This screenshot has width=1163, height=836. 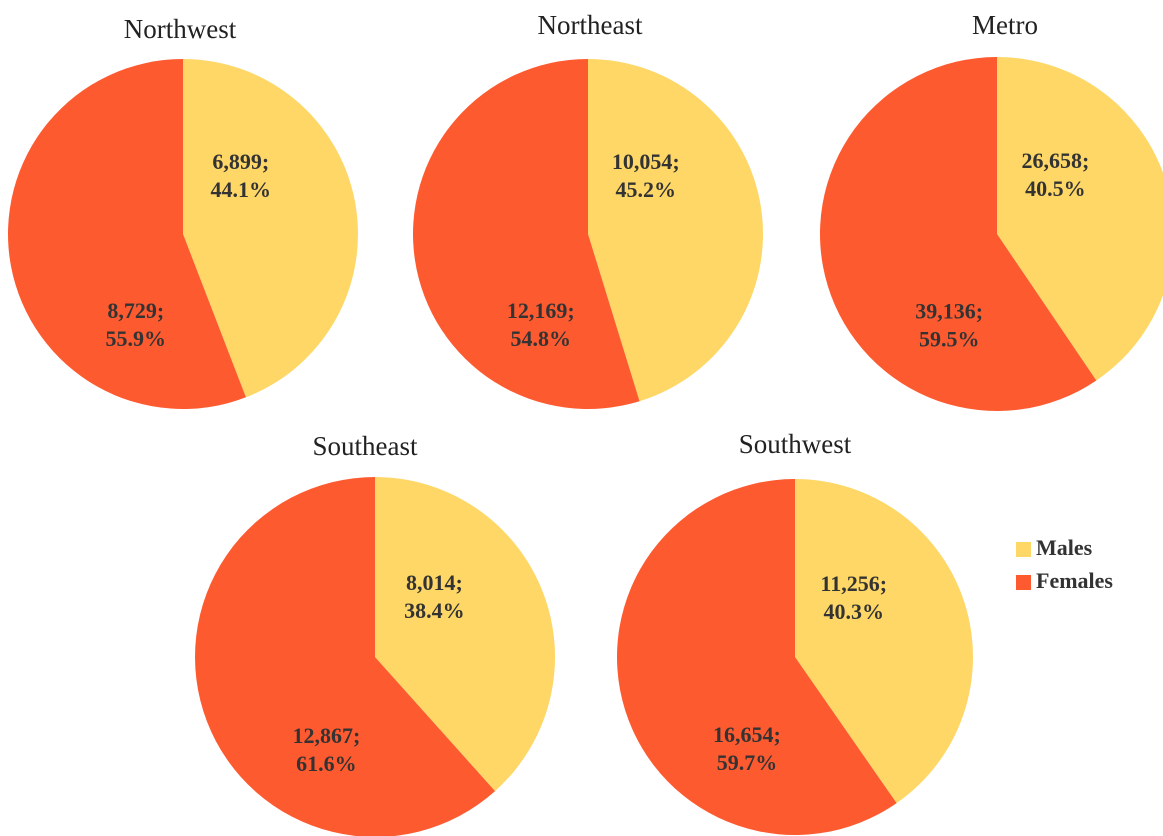 What do you see at coordinates (365, 446) in the screenshot?
I see `pie-title: Southeast` at bounding box center [365, 446].